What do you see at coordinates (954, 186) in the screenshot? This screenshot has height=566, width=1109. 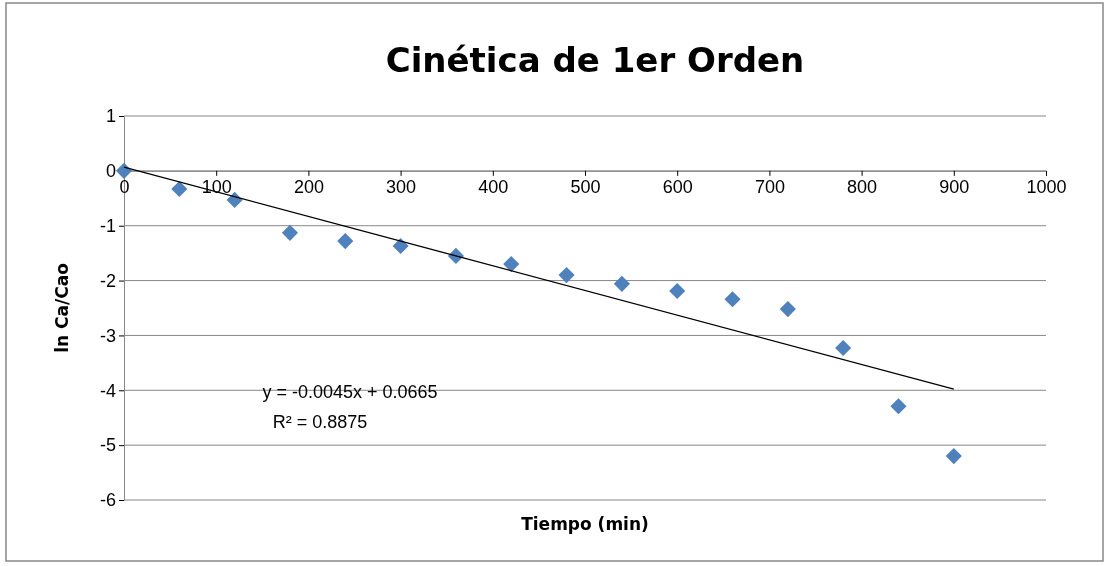 I see `x-tick-label: 900` at bounding box center [954, 186].